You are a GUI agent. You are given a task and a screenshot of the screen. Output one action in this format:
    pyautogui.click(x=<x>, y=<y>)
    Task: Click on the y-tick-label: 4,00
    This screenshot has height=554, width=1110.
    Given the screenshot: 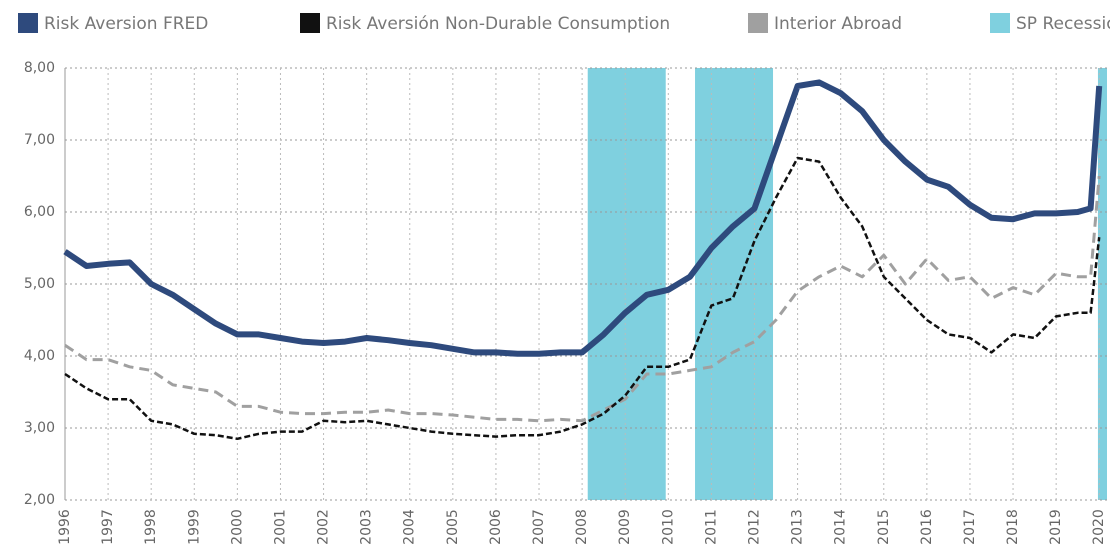 What is the action you would take?
    pyautogui.click(x=39, y=356)
    